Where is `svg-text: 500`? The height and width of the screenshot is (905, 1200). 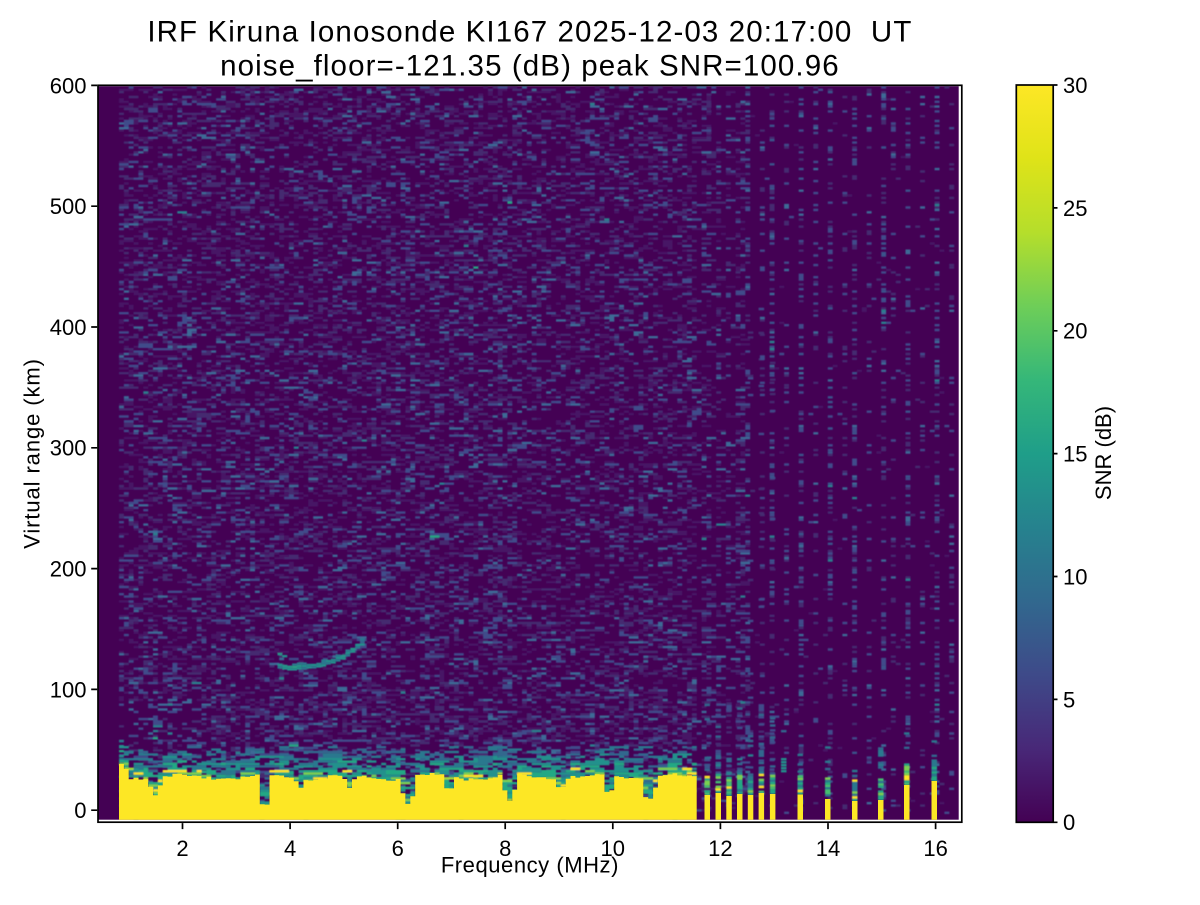
svg-text: 500 is located at coordinates (68, 206).